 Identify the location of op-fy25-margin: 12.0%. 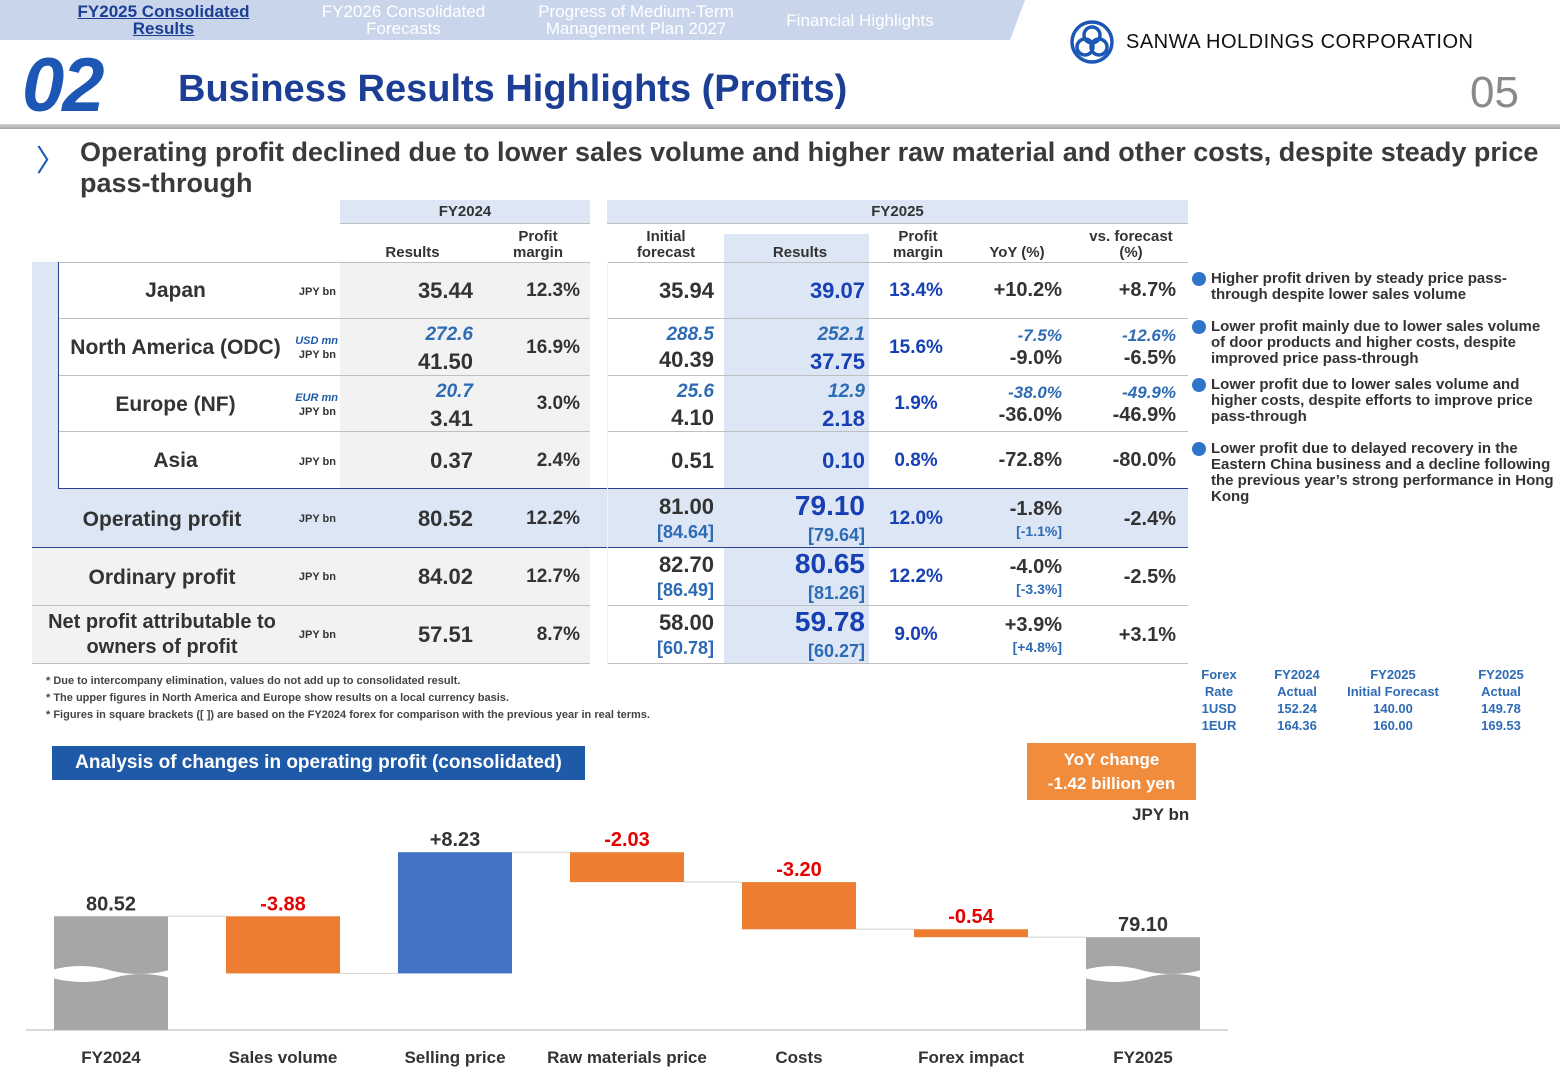
(916, 518).